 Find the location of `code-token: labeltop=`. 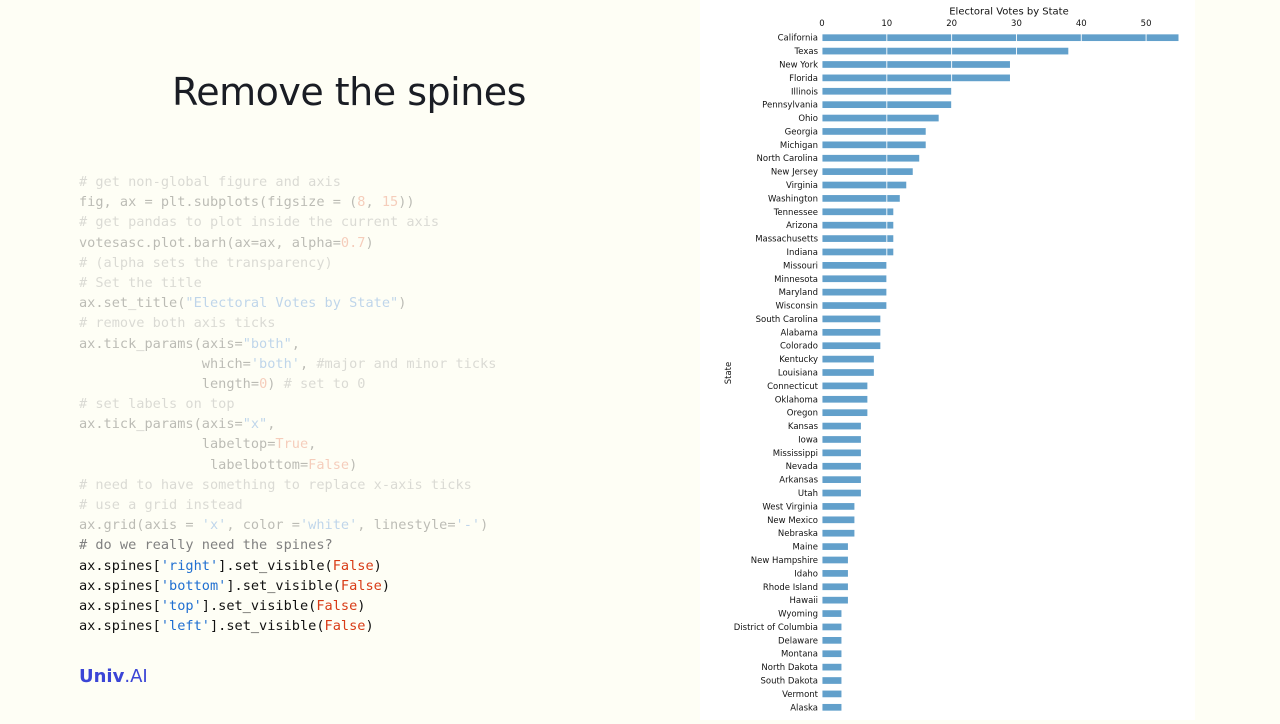

code-token: labeltop= is located at coordinates (177, 444).